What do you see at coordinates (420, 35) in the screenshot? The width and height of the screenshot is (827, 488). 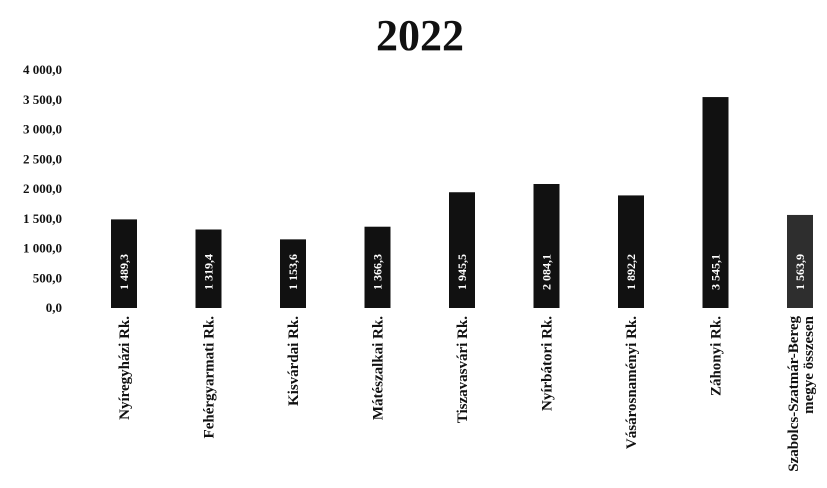 I see `chart-title: 2022` at bounding box center [420, 35].